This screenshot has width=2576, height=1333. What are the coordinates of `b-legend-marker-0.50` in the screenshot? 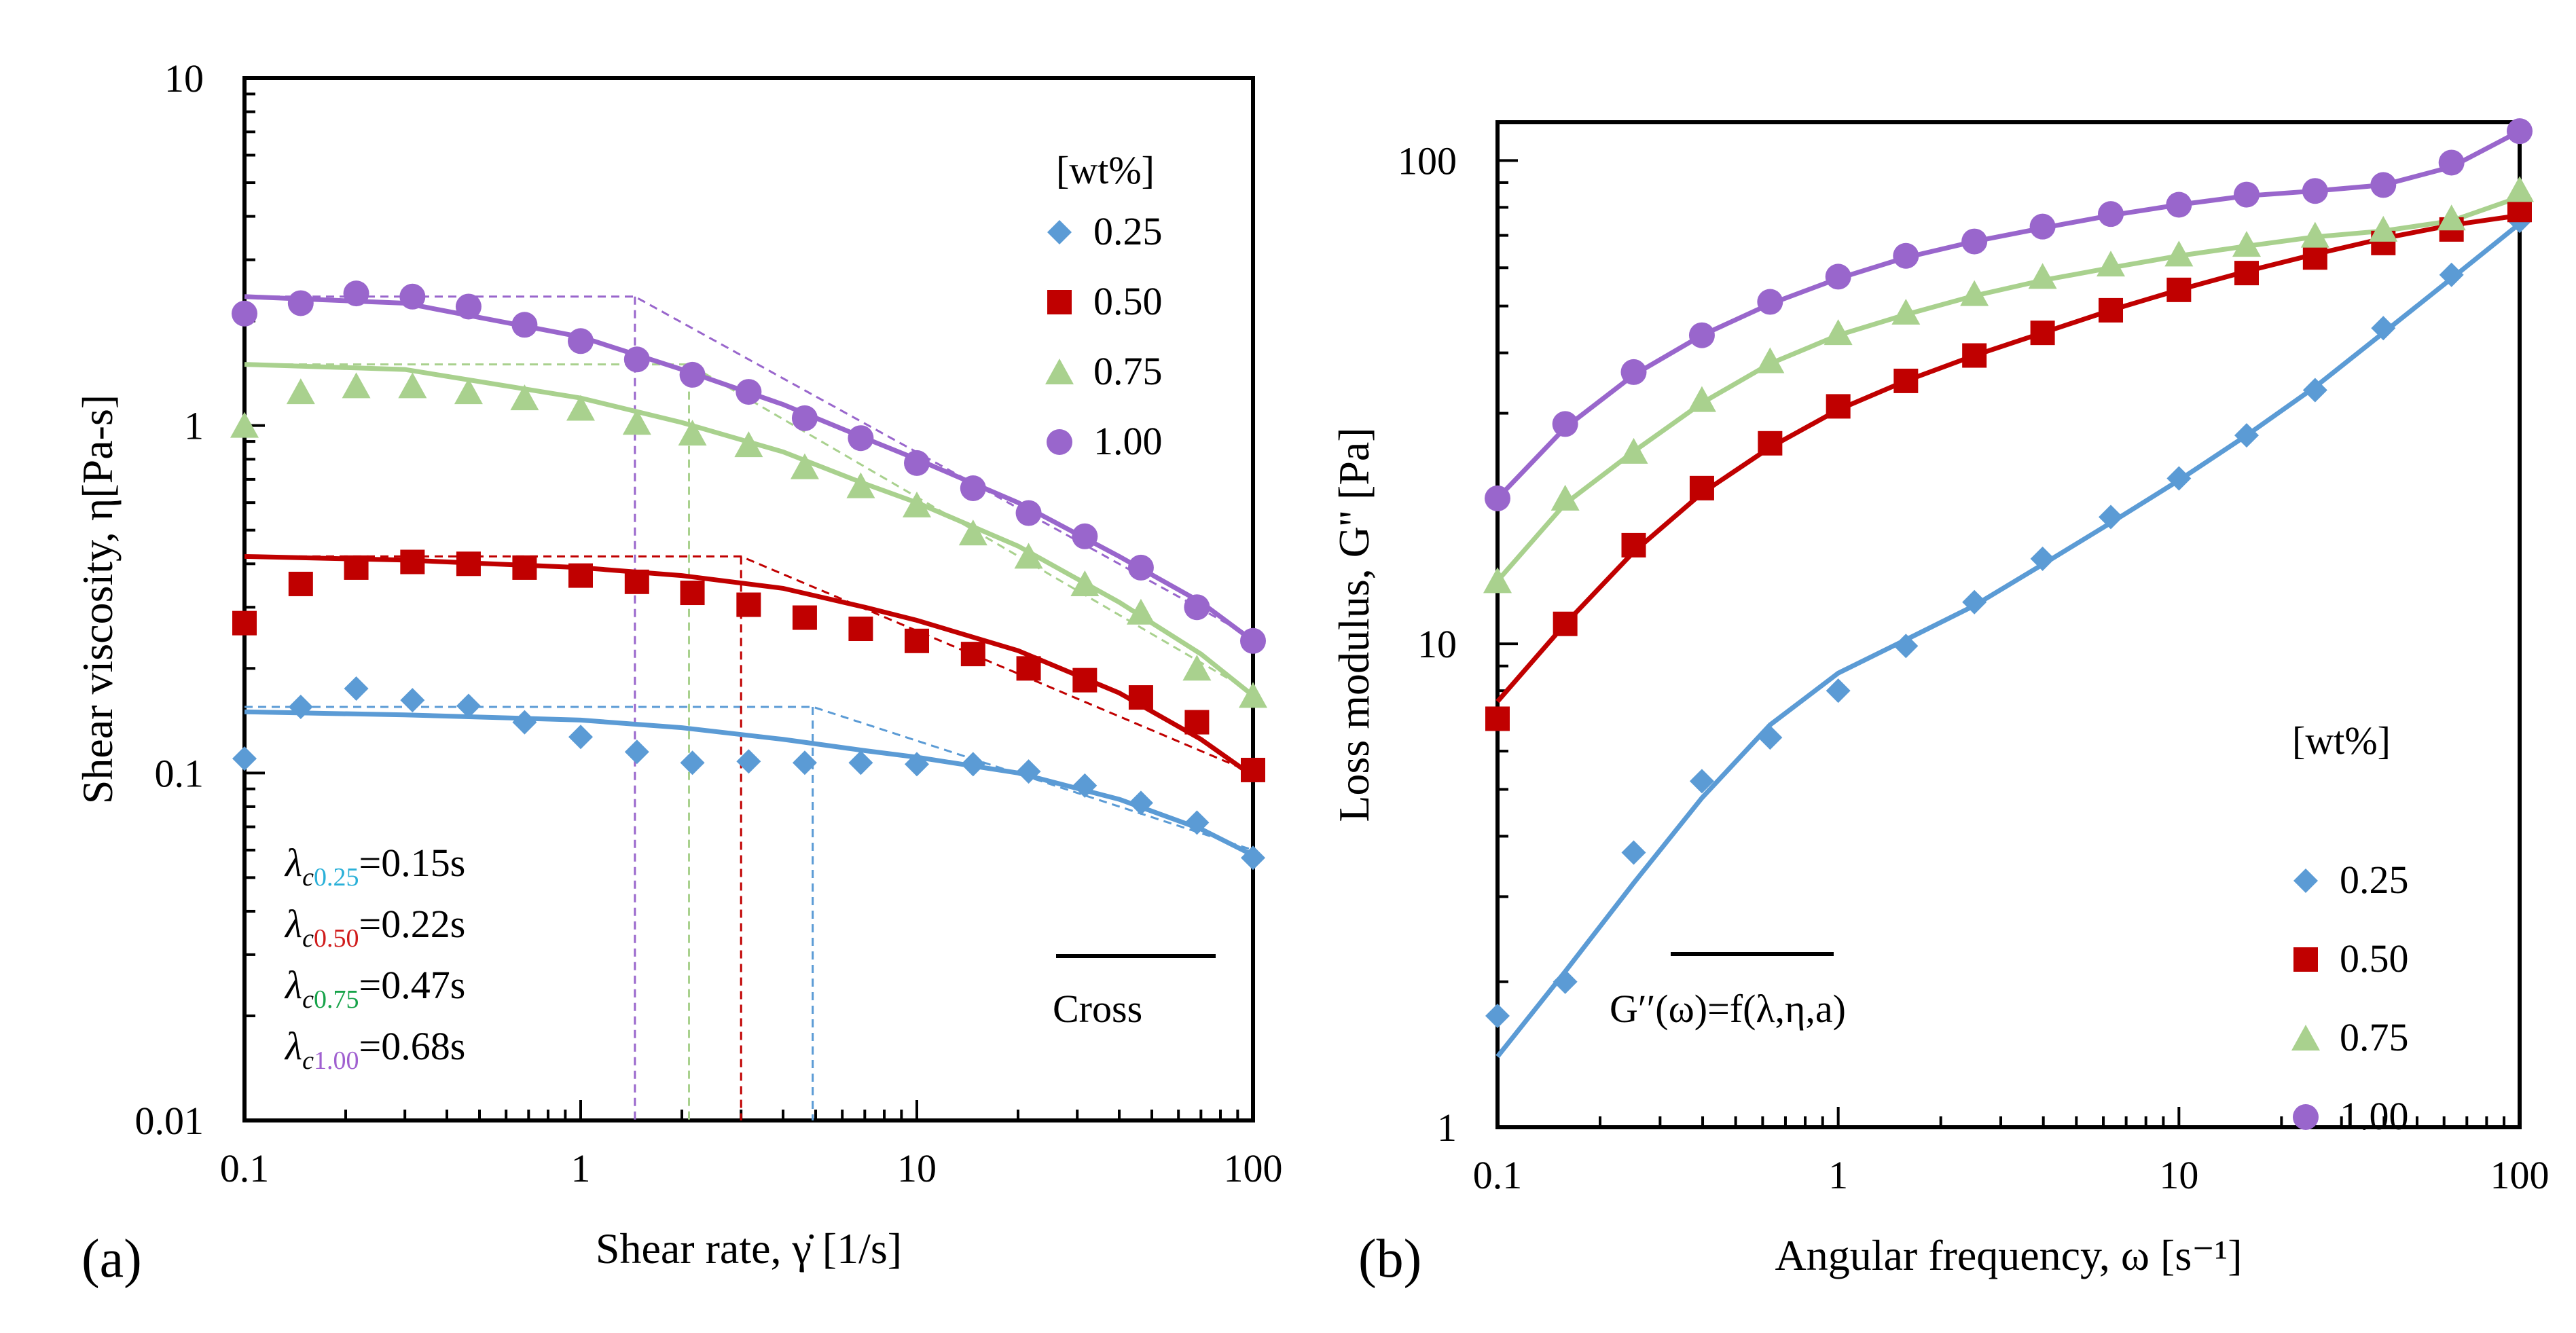 It's located at (2305, 960).